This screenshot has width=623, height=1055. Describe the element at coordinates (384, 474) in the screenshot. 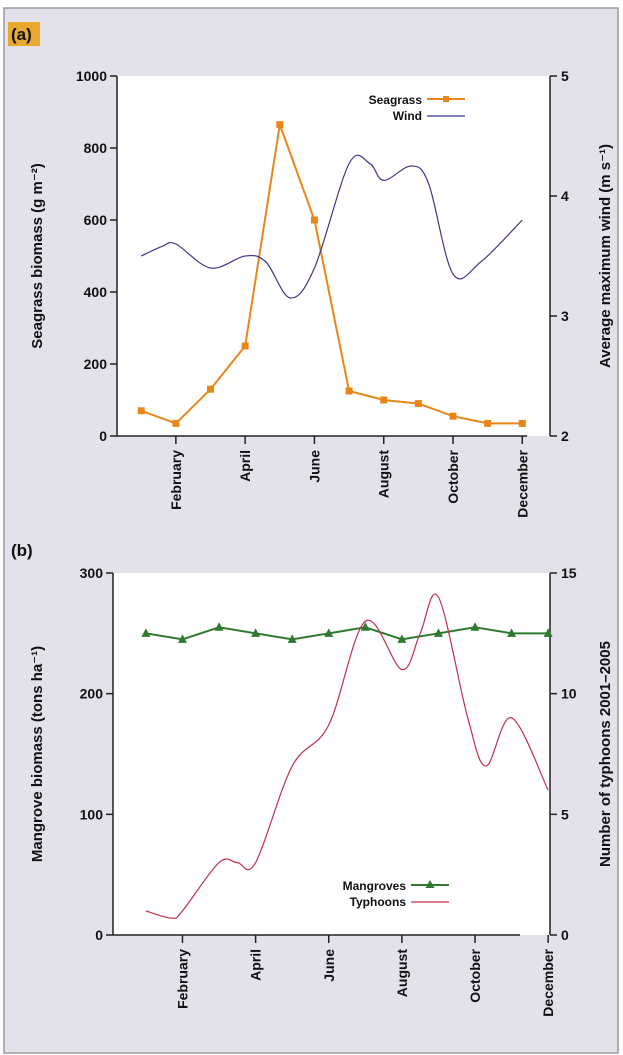

I see `panel-a-x-tick-label: August` at that location.